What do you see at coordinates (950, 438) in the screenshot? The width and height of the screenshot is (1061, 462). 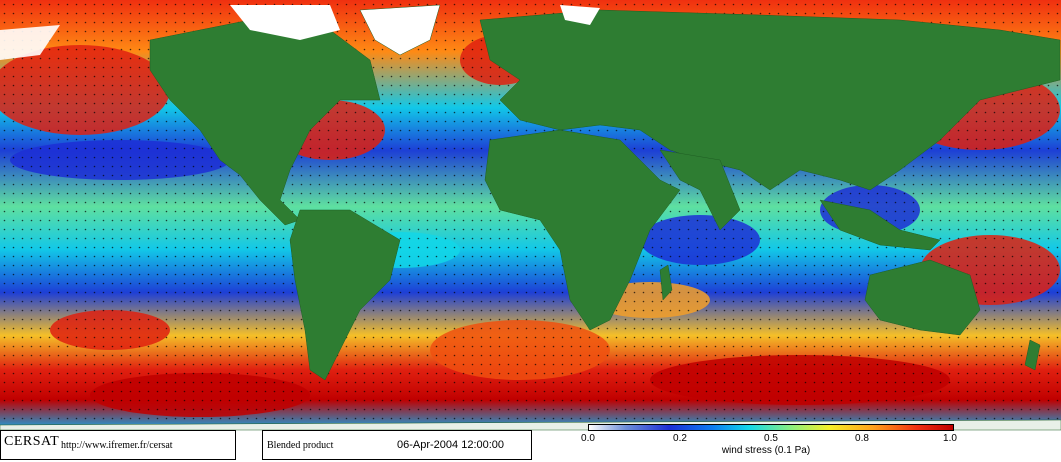 I see `colorbar-tick: 1.0` at bounding box center [950, 438].